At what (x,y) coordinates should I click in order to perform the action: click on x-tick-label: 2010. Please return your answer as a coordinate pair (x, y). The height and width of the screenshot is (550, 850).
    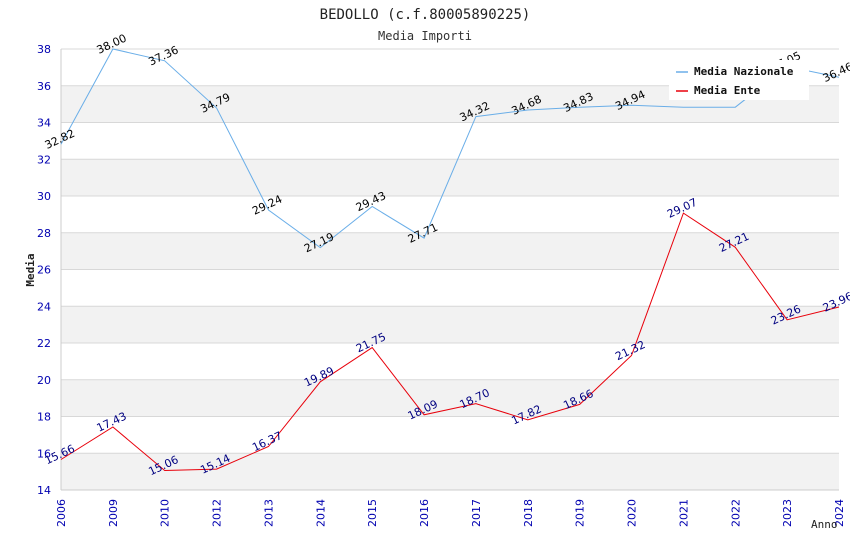
    Looking at the image, I should click on (165, 513).